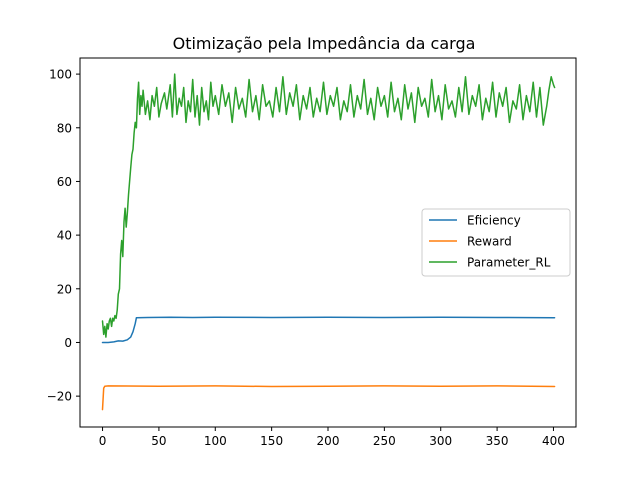 This screenshot has width=640, height=484. What do you see at coordinates (60, 75) in the screenshot?
I see `y-tick-label: 100` at bounding box center [60, 75].